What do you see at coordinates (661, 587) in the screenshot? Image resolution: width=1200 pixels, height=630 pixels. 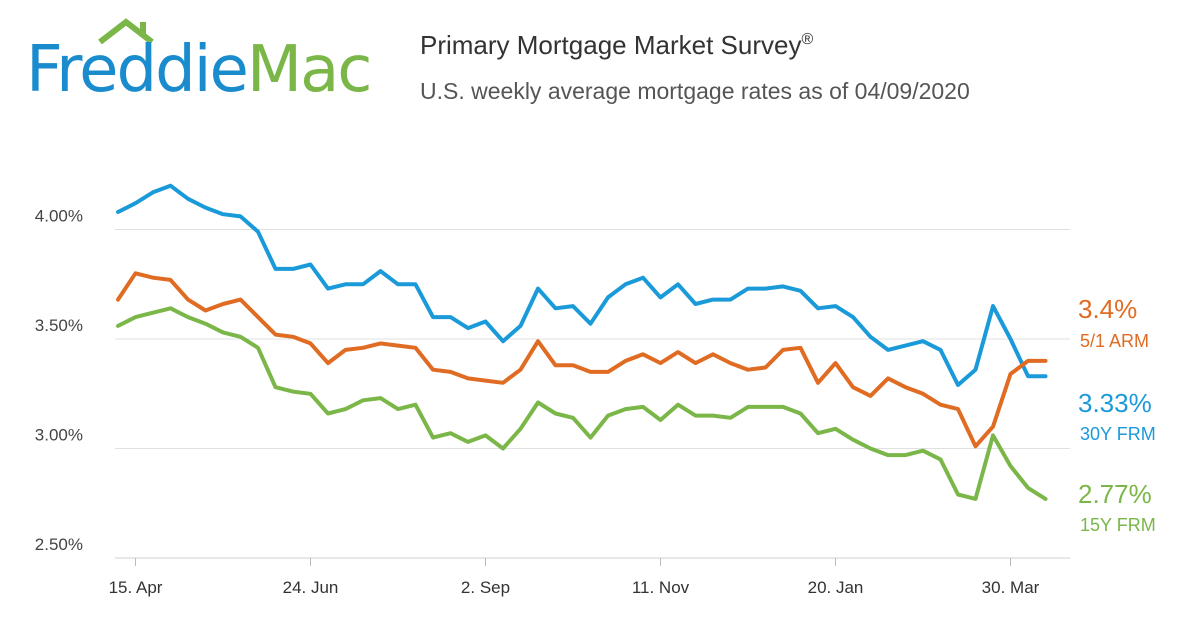 I see `x-tick-label: 11. Nov` at bounding box center [661, 587].